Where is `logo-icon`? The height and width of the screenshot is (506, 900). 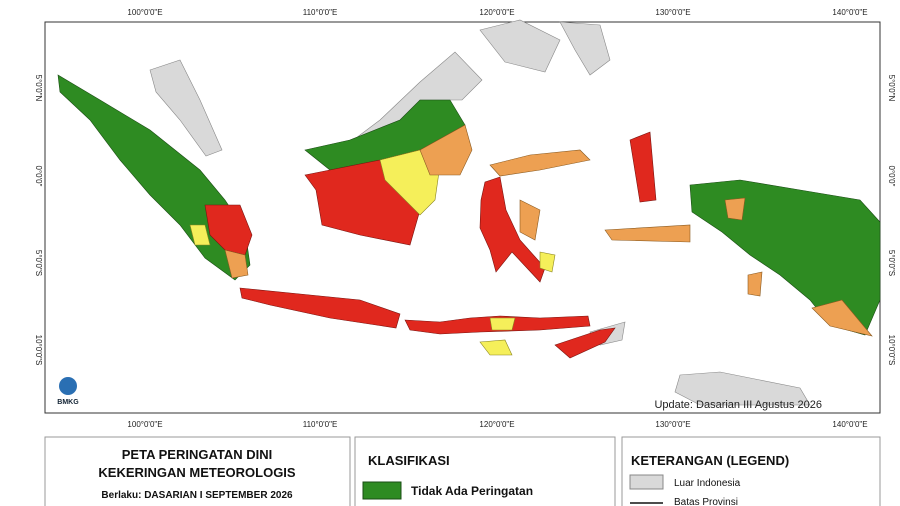 logo-icon is located at coordinates (68, 386).